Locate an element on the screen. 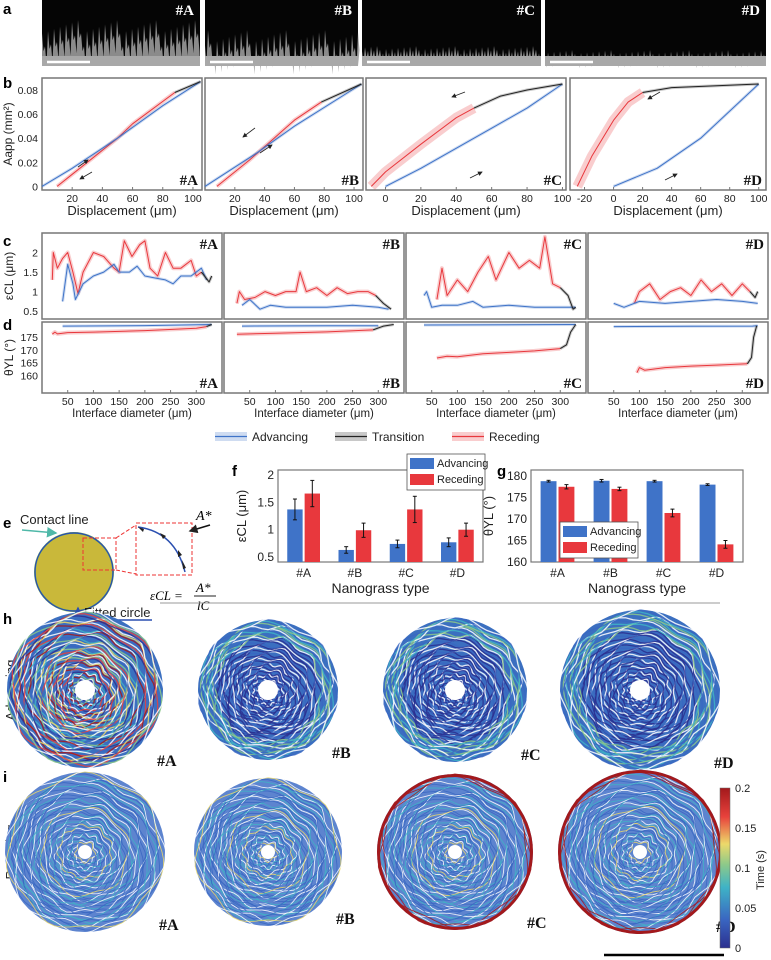 This screenshot has width=771, height=960. x-tick-label: 80 is located at coordinates (324, 199).